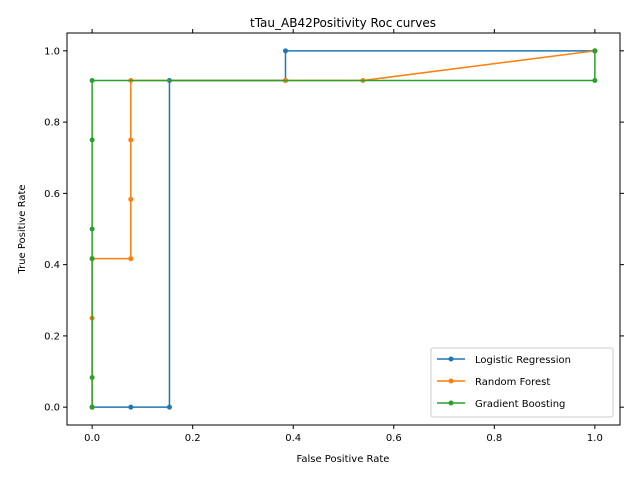 This screenshot has height=480, width=640. I want to click on y-tick-label: 0.4, so click(52, 265).